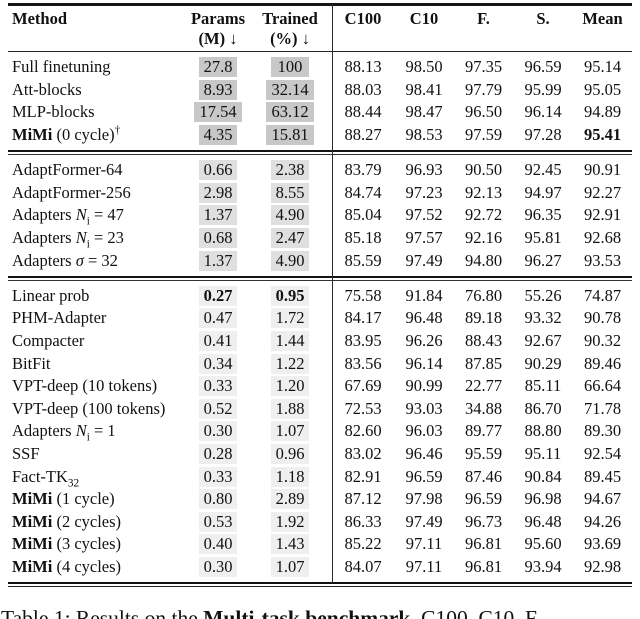  Describe the element at coordinates (98, 364) in the screenshot. I see `method-cell: BitFit` at that location.